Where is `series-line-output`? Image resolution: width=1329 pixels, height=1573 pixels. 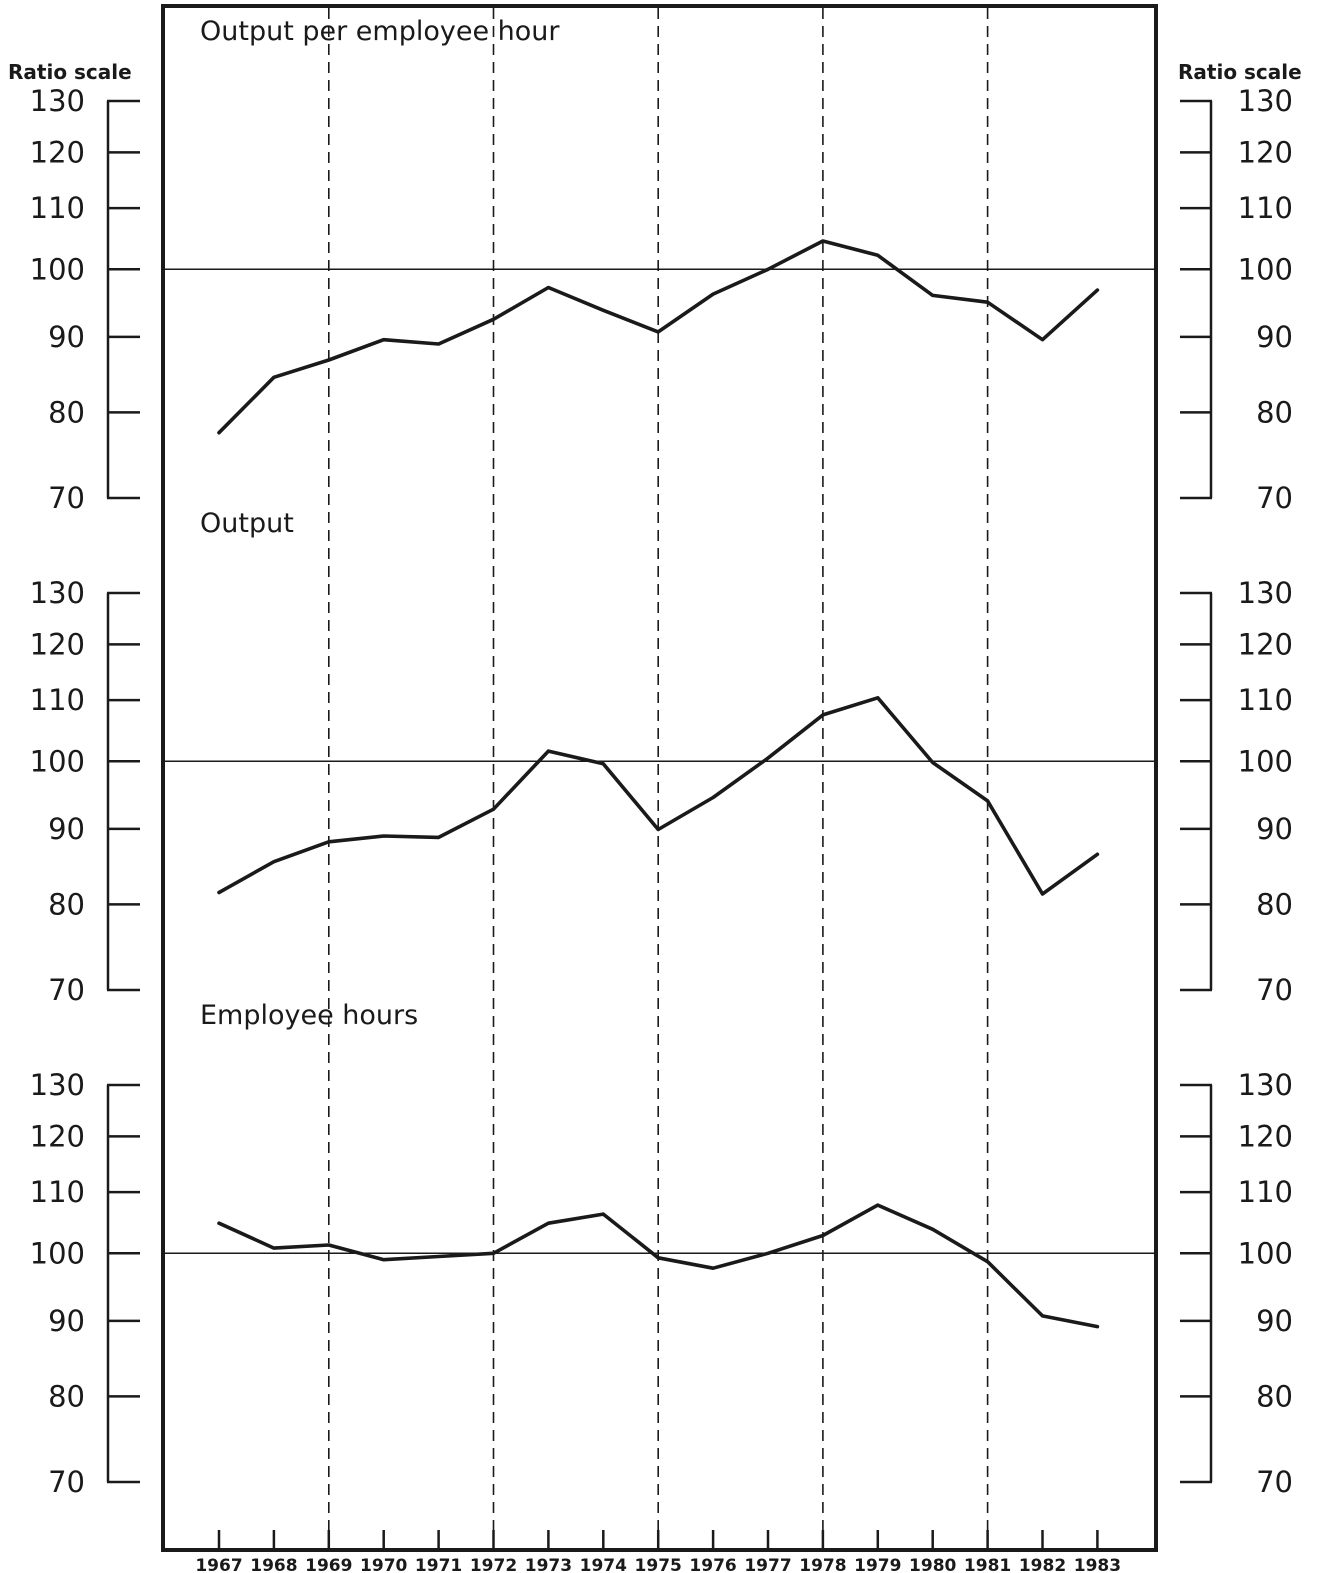 series-line-output is located at coordinates (658, 795).